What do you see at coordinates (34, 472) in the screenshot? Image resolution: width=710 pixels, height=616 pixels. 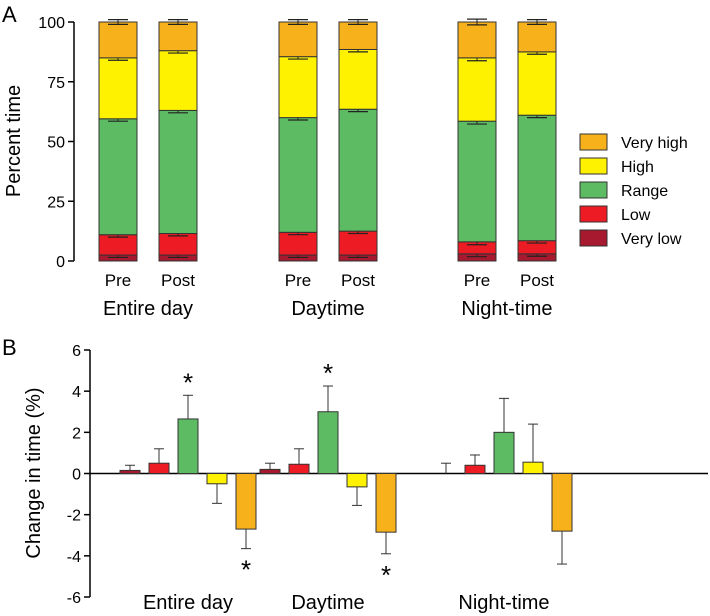 I see `panel-b-y-axis-title: Change in time (%)` at bounding box center [34, 472].